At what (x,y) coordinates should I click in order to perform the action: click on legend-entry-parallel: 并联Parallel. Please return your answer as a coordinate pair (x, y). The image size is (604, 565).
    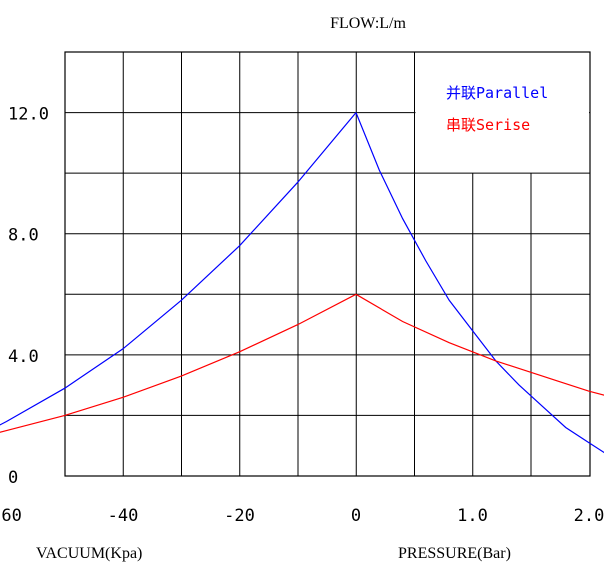
    Looking at the image, I should click on (497, 93).